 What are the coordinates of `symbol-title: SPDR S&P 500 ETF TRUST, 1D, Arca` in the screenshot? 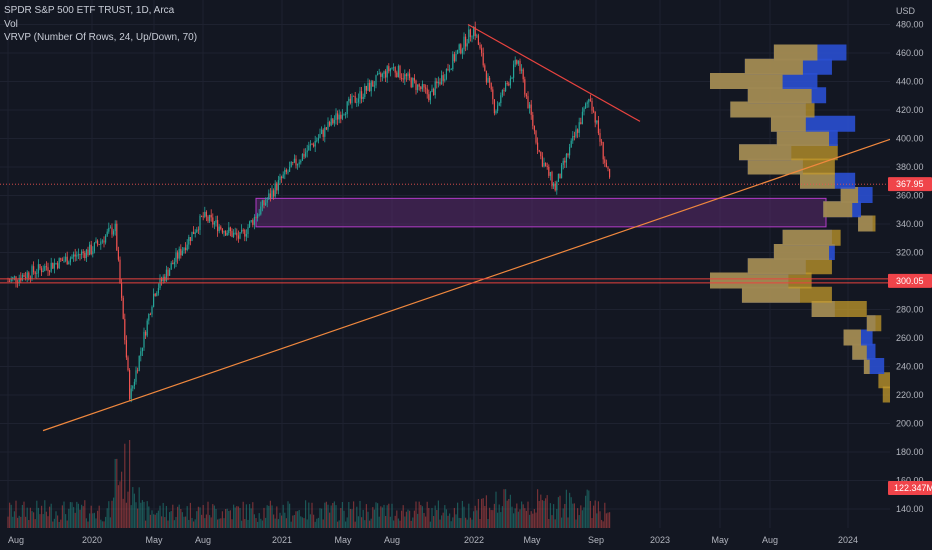 It's located at (89, 10).